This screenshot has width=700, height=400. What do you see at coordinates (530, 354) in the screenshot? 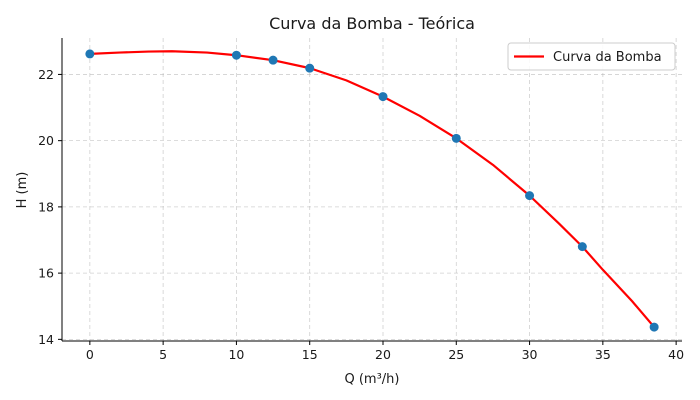
I see `x-tick-label: 30` at bounding box center [530, 354].